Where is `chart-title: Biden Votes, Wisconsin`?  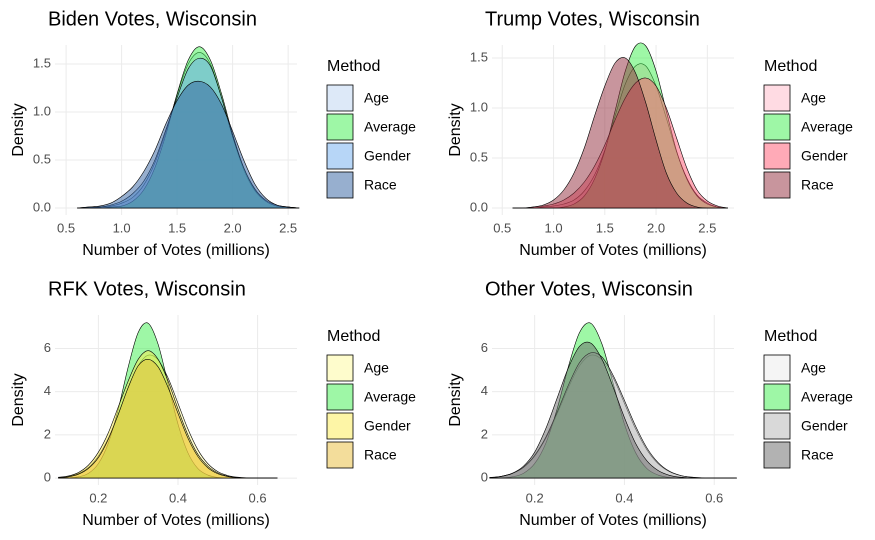
chart-title: Biden Votes, Wisconsin is located at coordinates (152, 19).